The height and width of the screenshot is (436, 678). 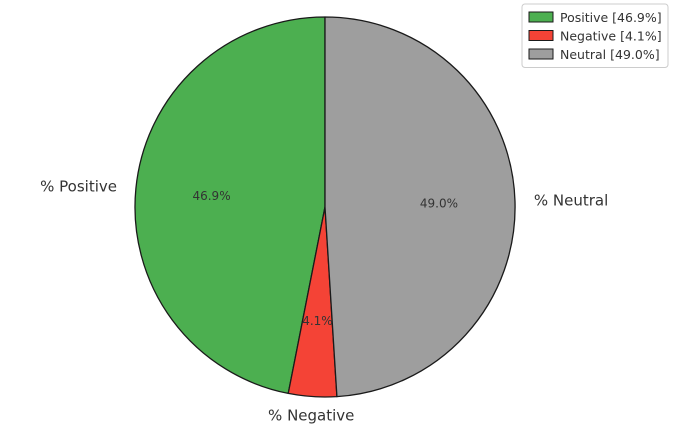 I want to click on category-label-neutral: % Neutral, so click(x=571, y=200).